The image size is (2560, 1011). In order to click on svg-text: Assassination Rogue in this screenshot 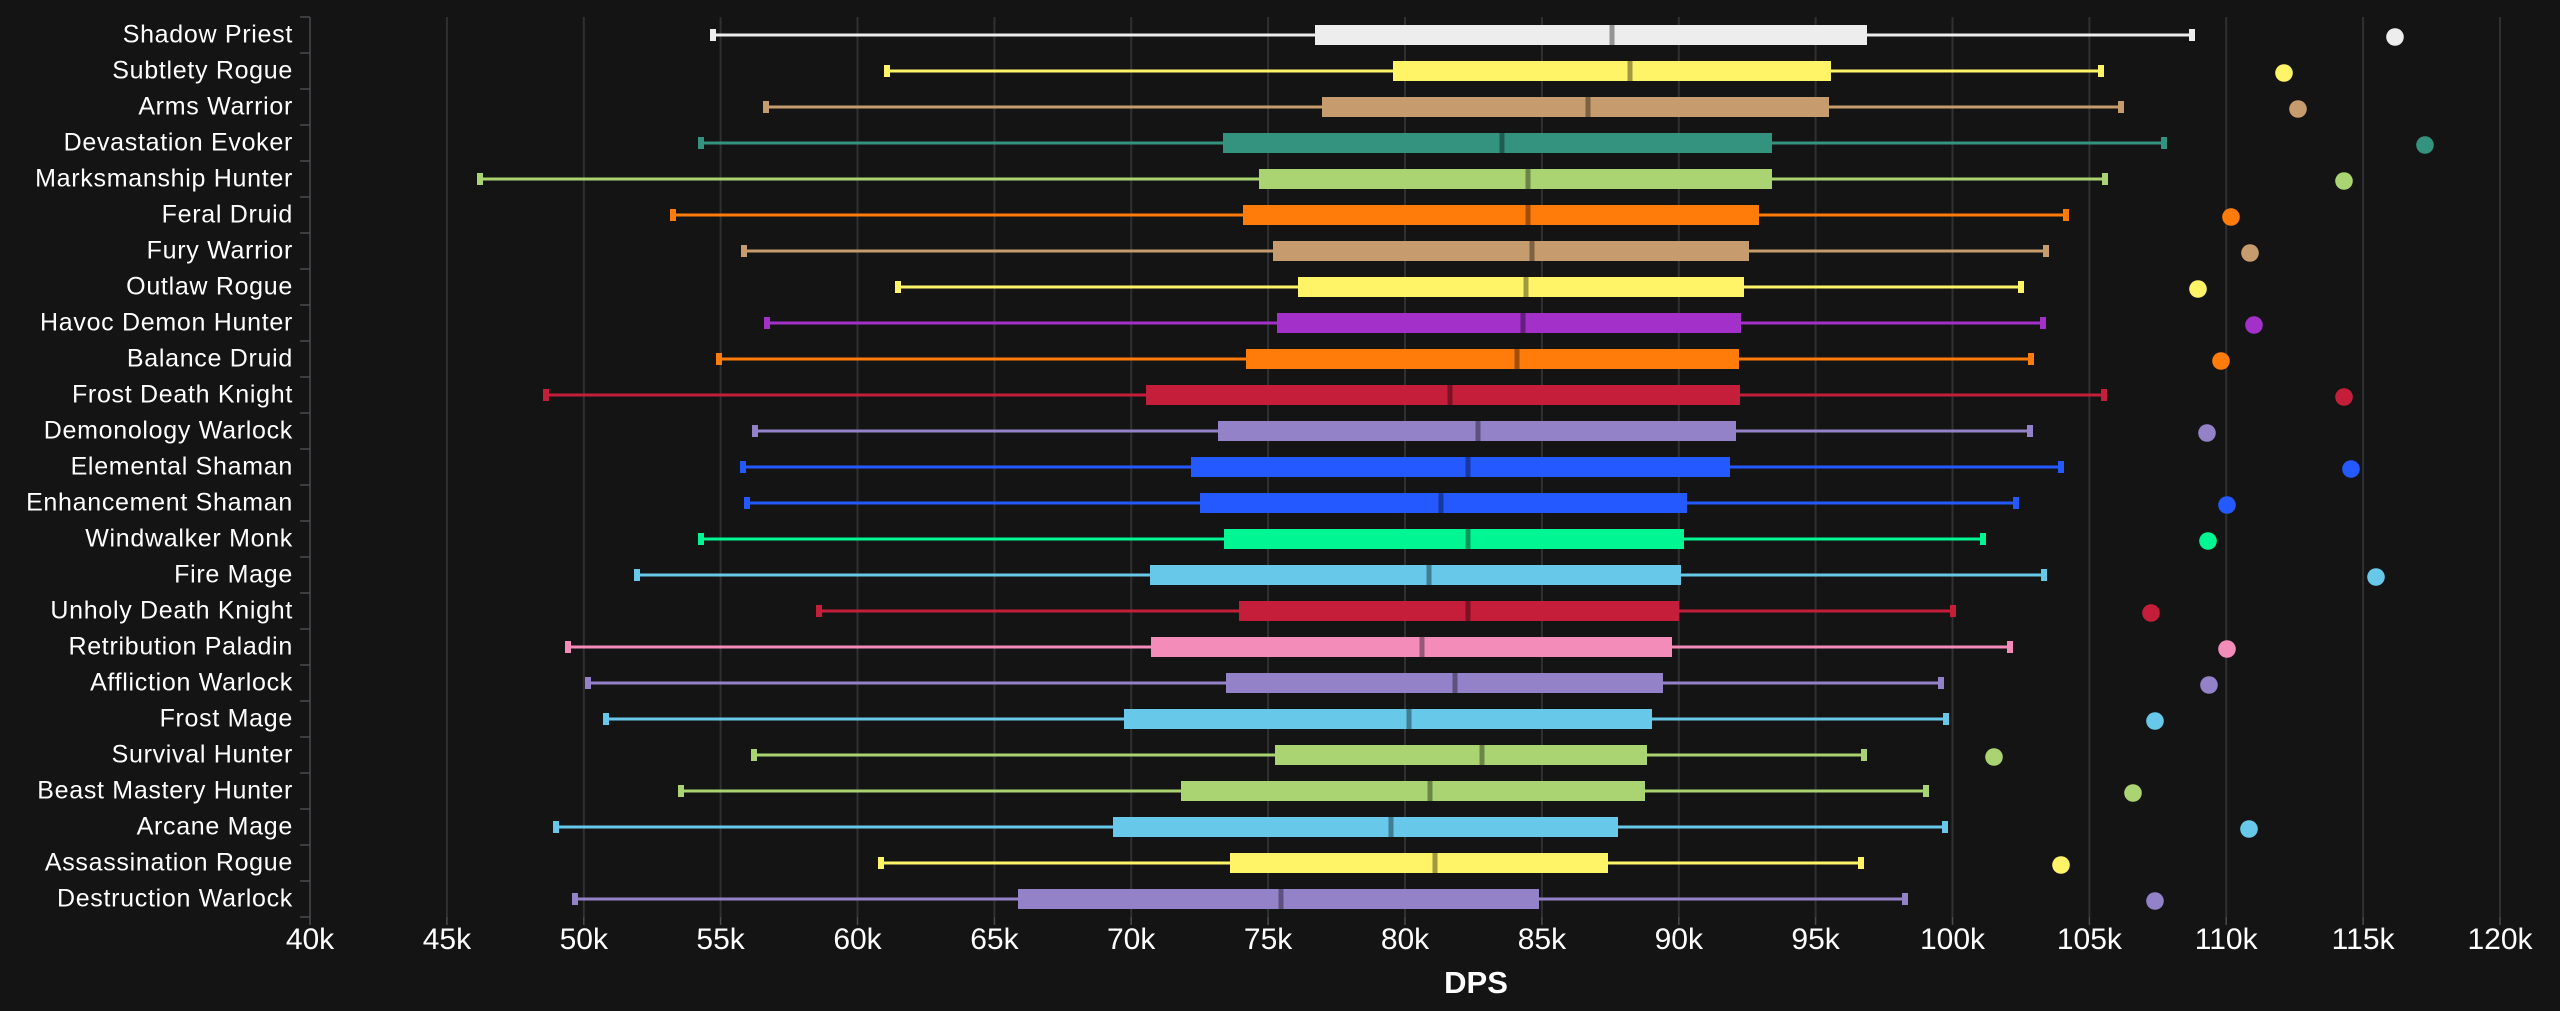, I will do `click(169, 863)`.